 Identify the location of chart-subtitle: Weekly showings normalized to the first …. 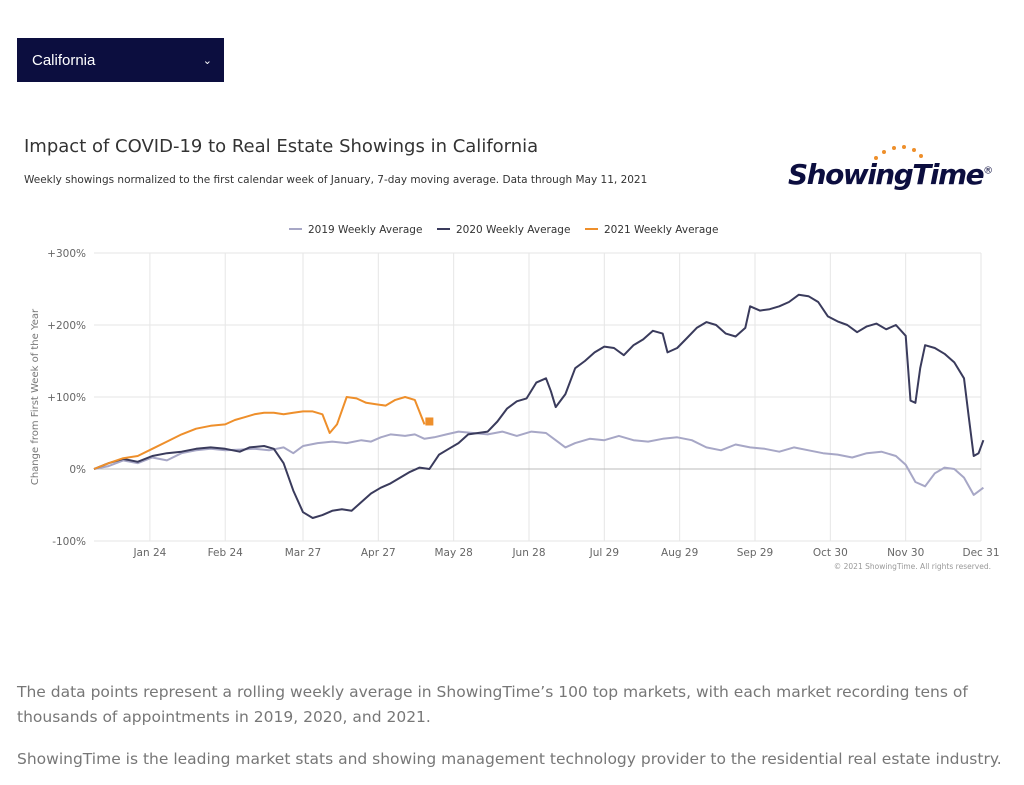
(336, 180).